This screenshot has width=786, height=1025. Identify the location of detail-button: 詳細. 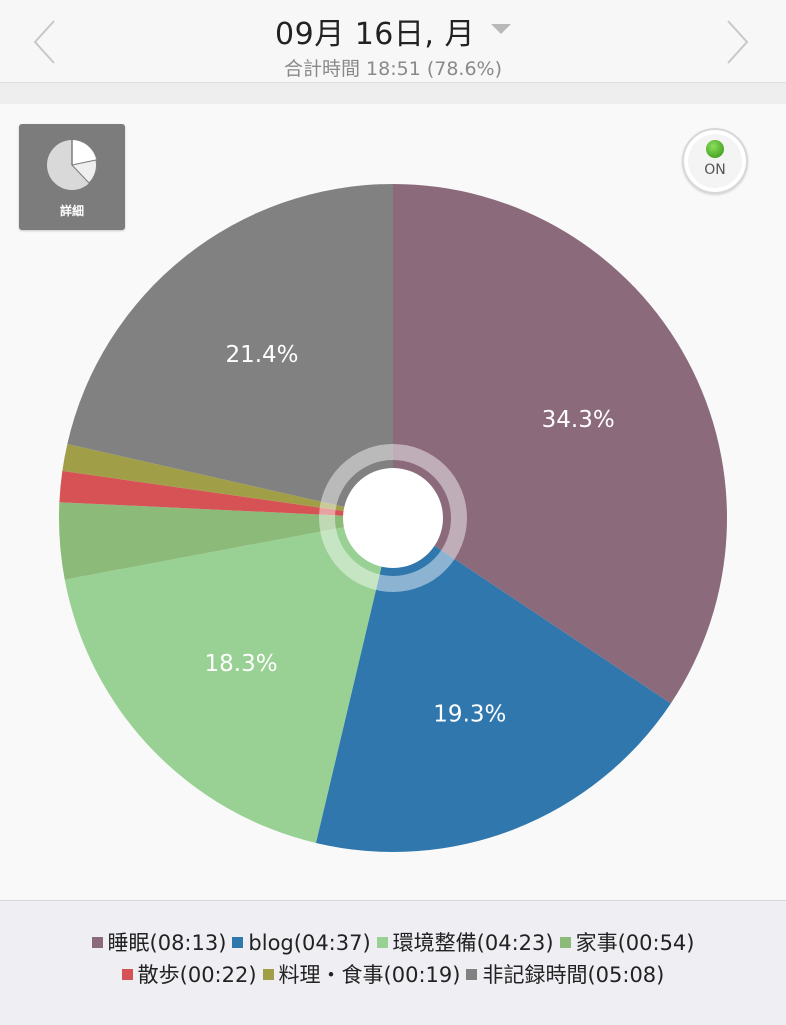
(72, 177).